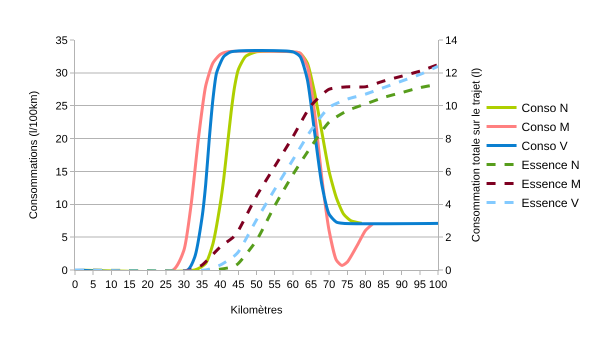  Describe the element at coordinates (347, 285) in the screenshot. I see `x-tick-label: 75` at that location.